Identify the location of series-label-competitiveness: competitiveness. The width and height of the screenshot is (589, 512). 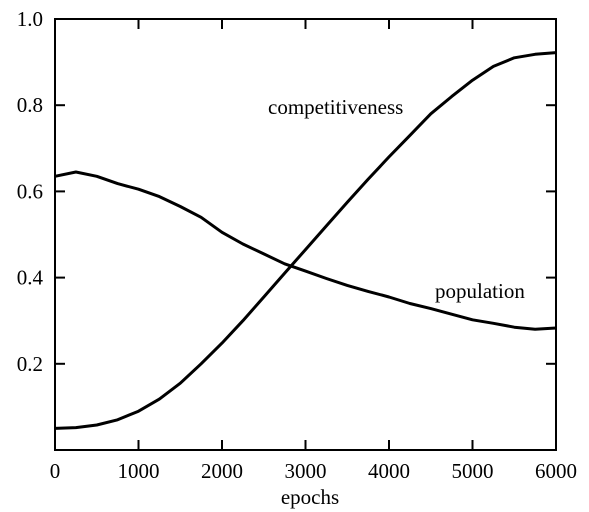
(335, 107).